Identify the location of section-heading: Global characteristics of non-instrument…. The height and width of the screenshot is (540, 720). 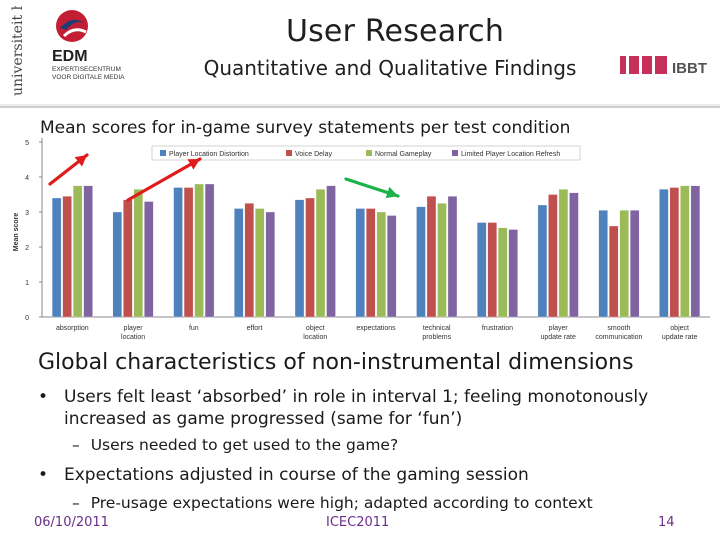
(336, 362).